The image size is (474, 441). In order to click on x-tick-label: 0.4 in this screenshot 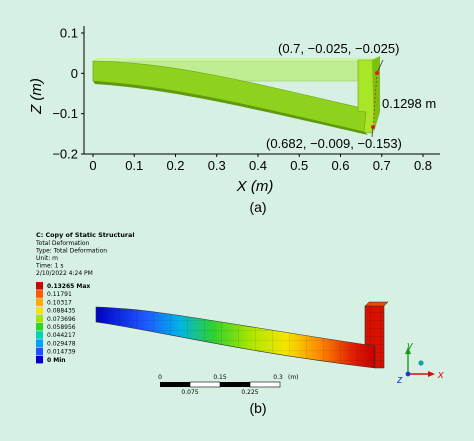, I will do `click(258, 165)`.